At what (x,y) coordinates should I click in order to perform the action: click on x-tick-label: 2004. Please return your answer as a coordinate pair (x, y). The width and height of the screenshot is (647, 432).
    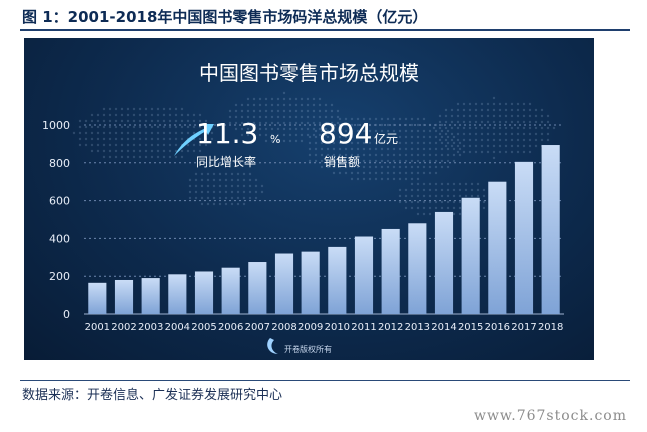
    Looking at the image, I should click on (177, 327).